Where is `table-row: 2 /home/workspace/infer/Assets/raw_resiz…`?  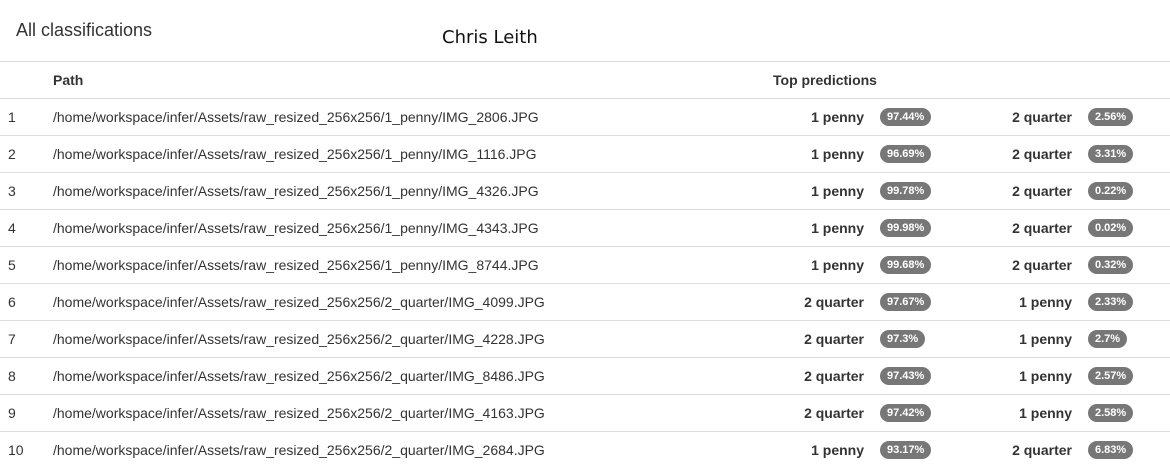 table-row: 2 /home/workspace/infer/Assets/raw_resiz… is located at coordinates (585, 154).